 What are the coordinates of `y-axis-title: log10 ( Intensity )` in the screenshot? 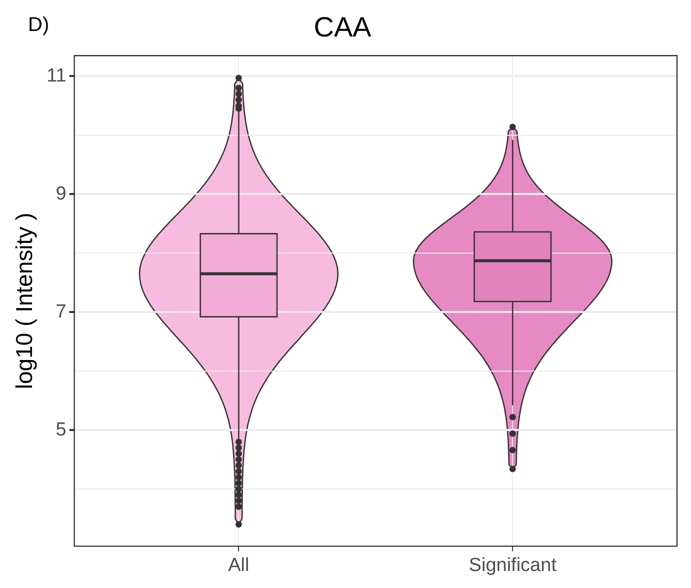 It's located at (24, 301).